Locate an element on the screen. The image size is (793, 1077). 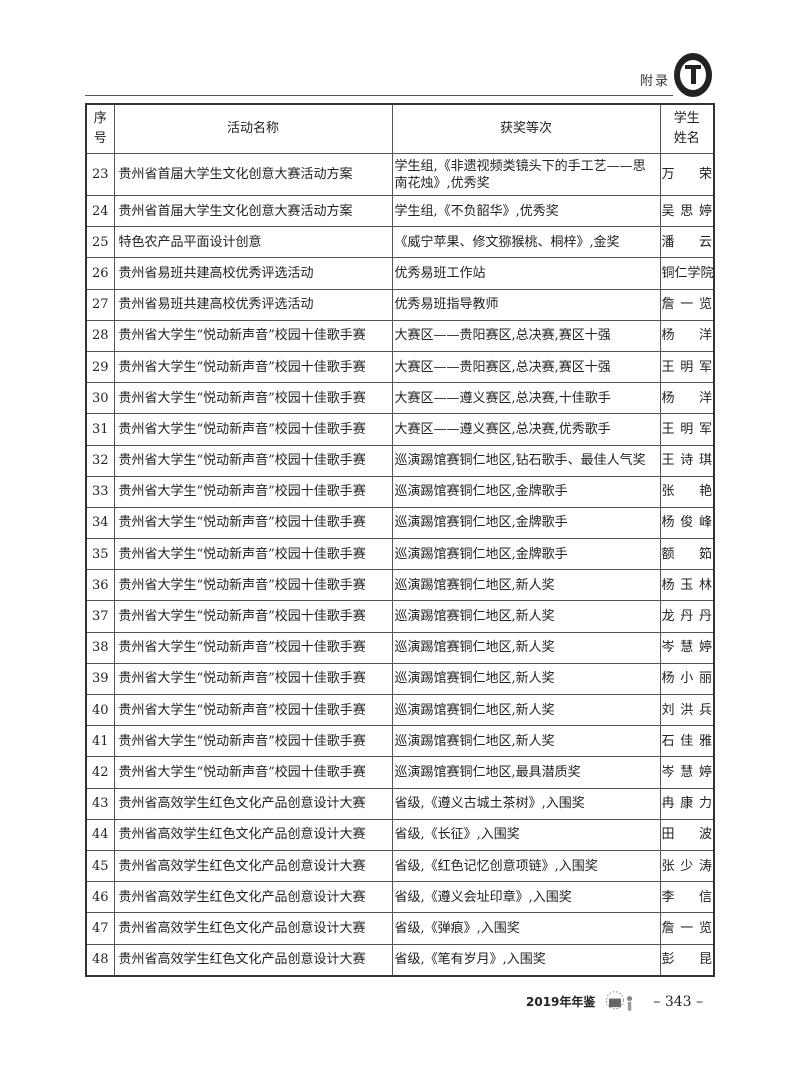
page-footer: 2019年年鉴 – 343 – is located at coordinates (614, 1002).